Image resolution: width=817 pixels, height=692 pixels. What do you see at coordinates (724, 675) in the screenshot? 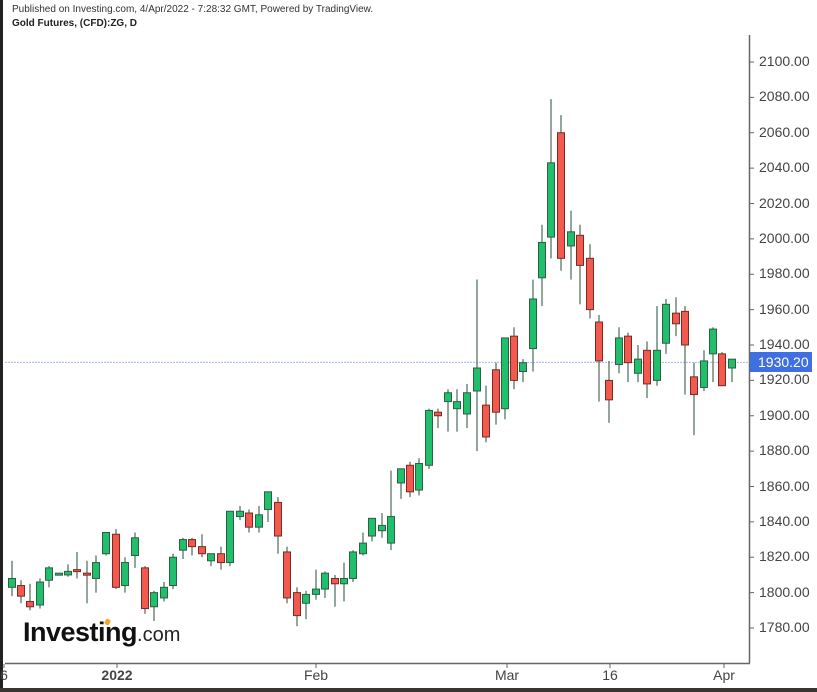
I see `x-tick-label: Apr` at bounding box center [724, 675].